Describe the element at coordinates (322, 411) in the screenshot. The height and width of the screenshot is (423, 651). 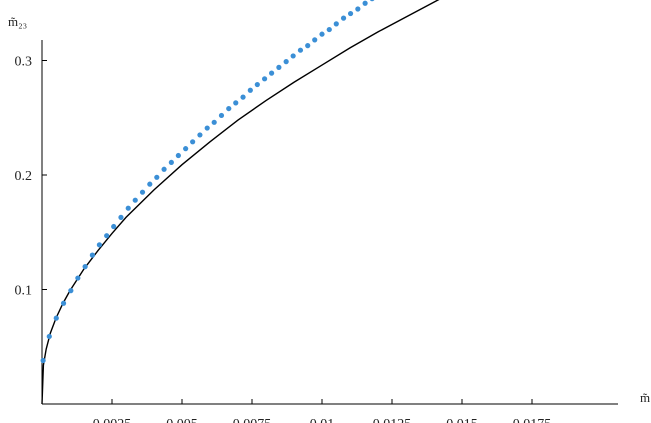
I see `x-ticks: 0.0025 0.005 0.0075 0.01 0.0125 0.015 0.0175` at that location.